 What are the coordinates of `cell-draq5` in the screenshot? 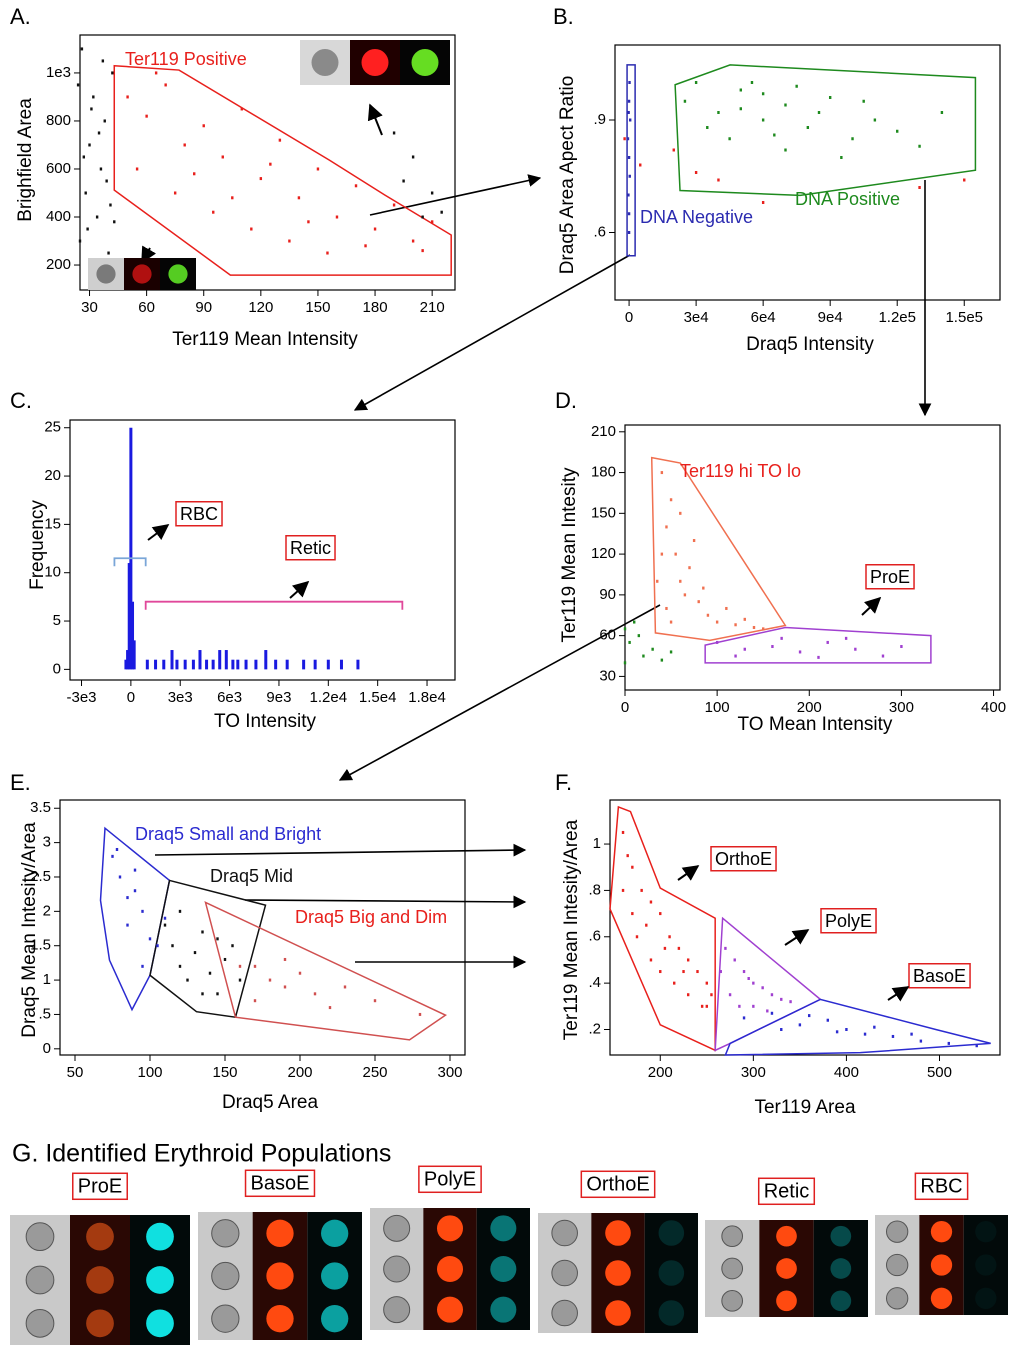 It's located at (503, 1309).